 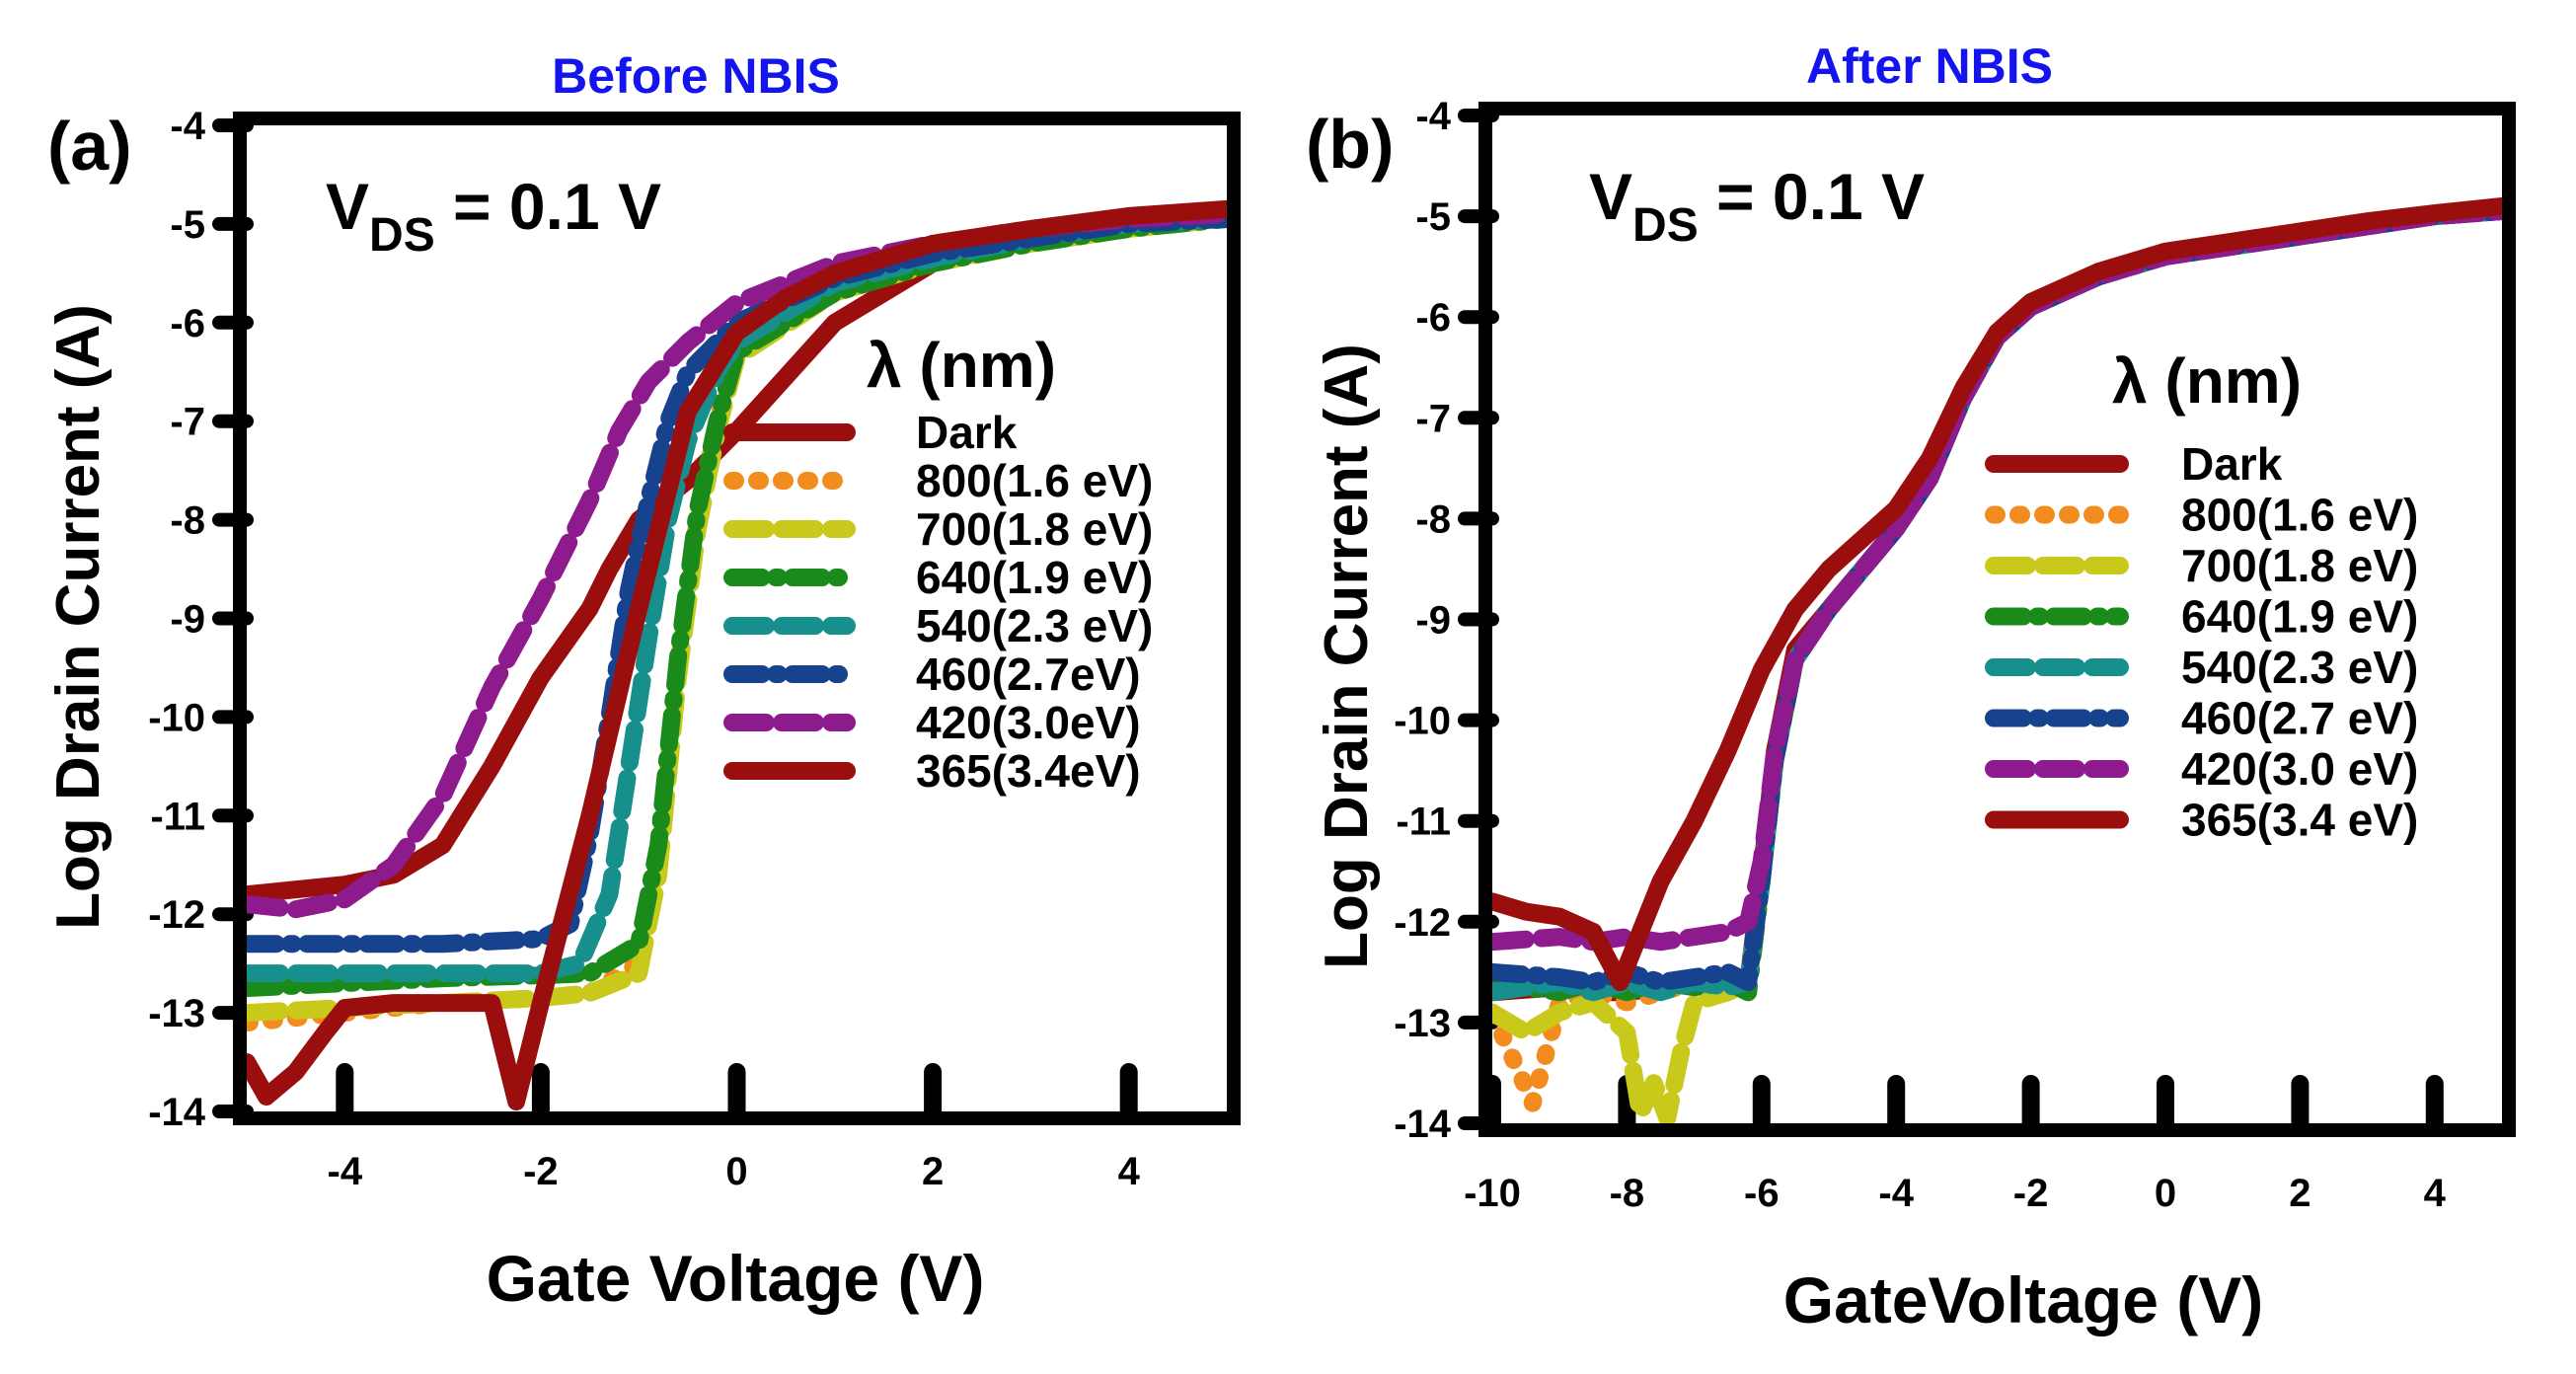 I want to click on panel-a-xlabel: Gate Voltage (V), so click(x=736, y=1278).